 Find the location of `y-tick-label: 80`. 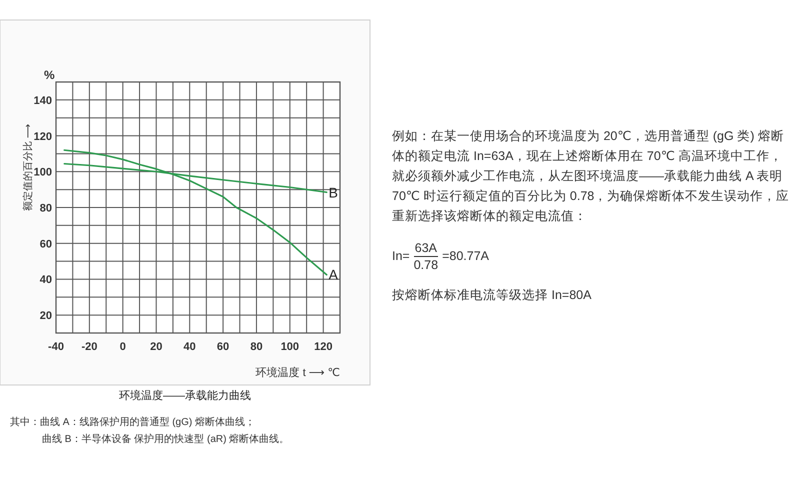

y-tick-label: 80 is located at coordinates (46, 208).